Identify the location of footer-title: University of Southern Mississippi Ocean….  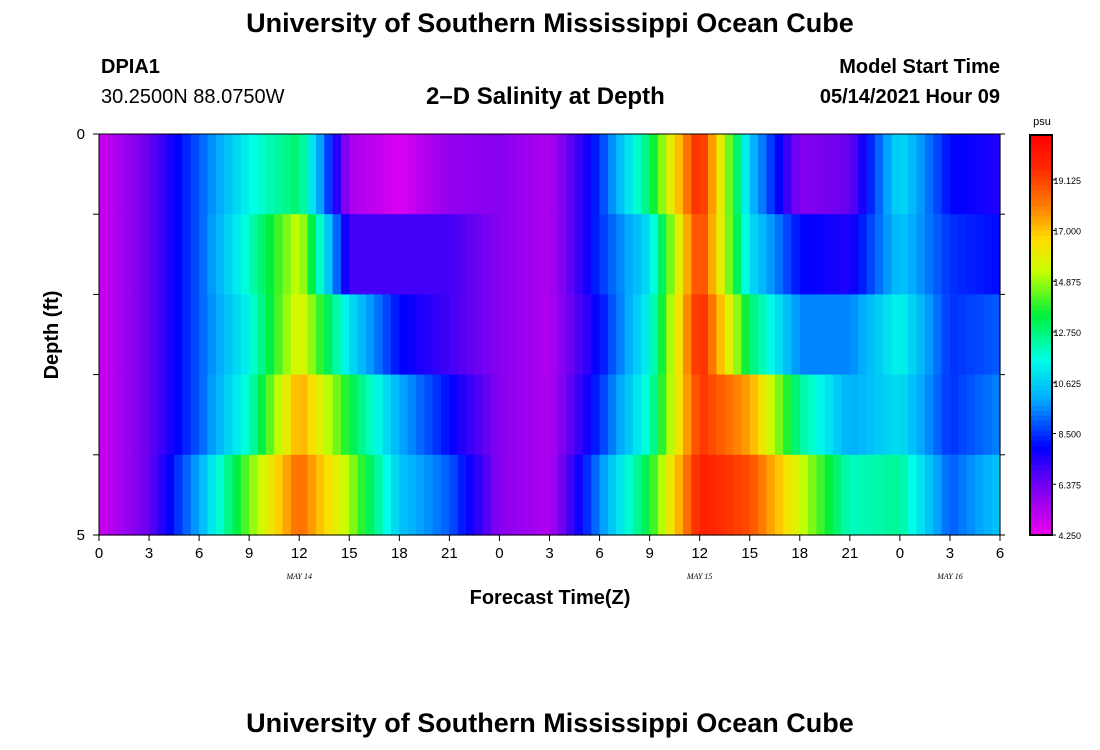
(550, 723).